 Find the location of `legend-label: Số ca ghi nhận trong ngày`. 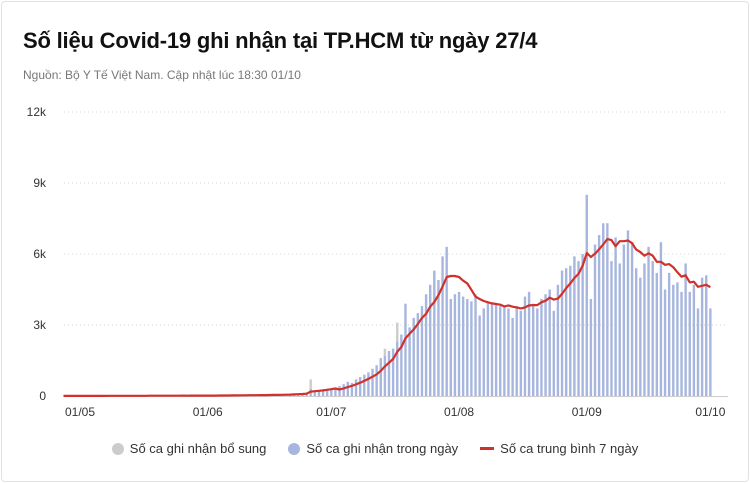

legend-label: Số ca ghi nhận trong ngày is located at coordinates (382, 448).